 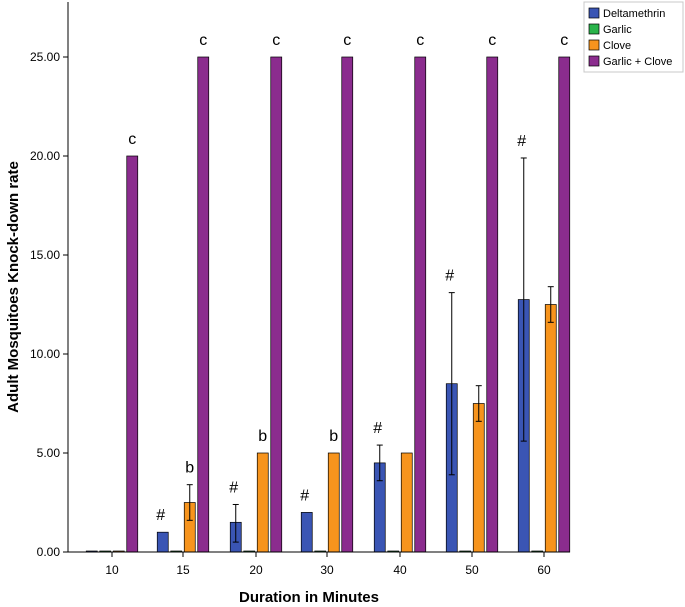 I want to click on legend: Deltamethrin Garlic Clove Garlic + Clove, so click(x=633, y=37).